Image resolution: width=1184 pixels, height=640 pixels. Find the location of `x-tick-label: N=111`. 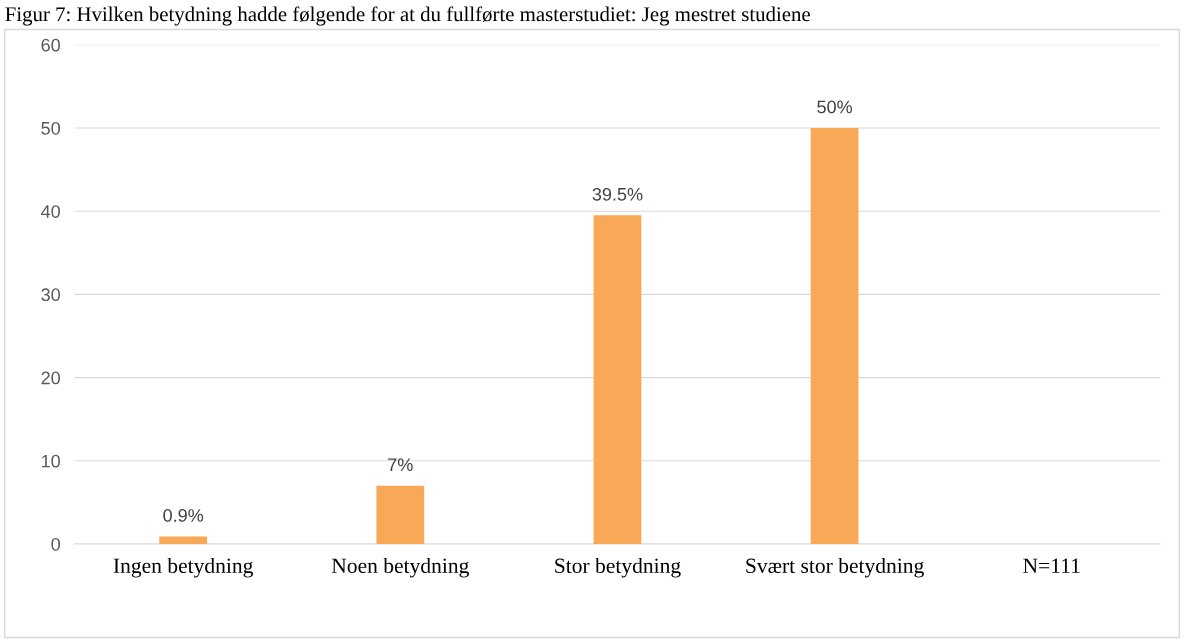

x-tick-label: N=111 is located at coordinates (1051, 565).